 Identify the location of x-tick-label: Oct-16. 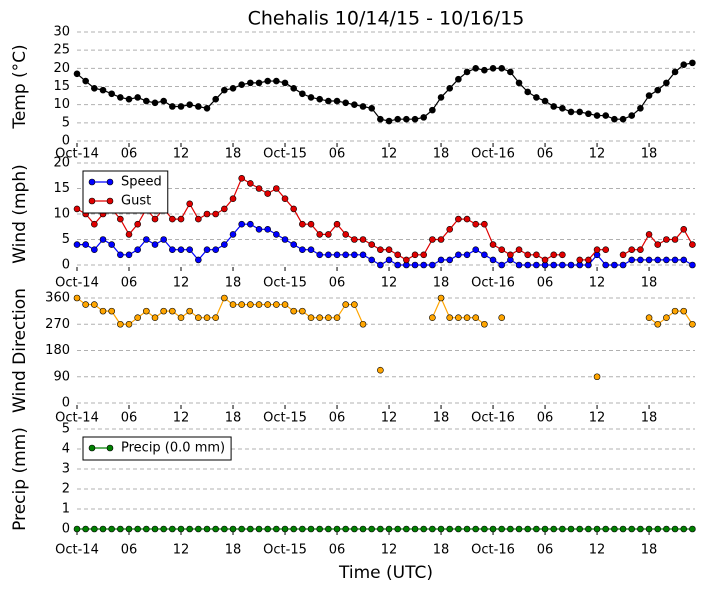
(493, 283).